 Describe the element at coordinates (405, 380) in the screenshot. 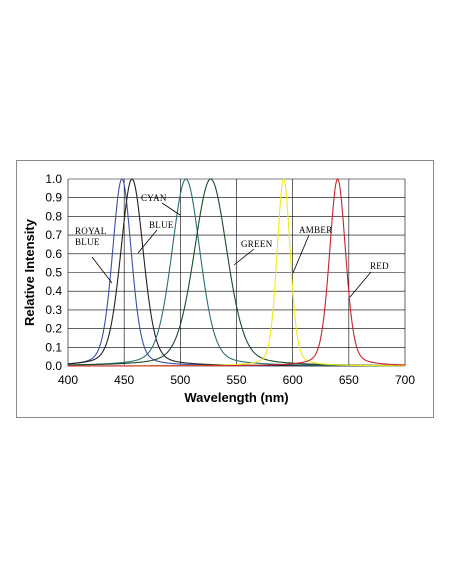

I see `x-tick-label: 700` at that location.